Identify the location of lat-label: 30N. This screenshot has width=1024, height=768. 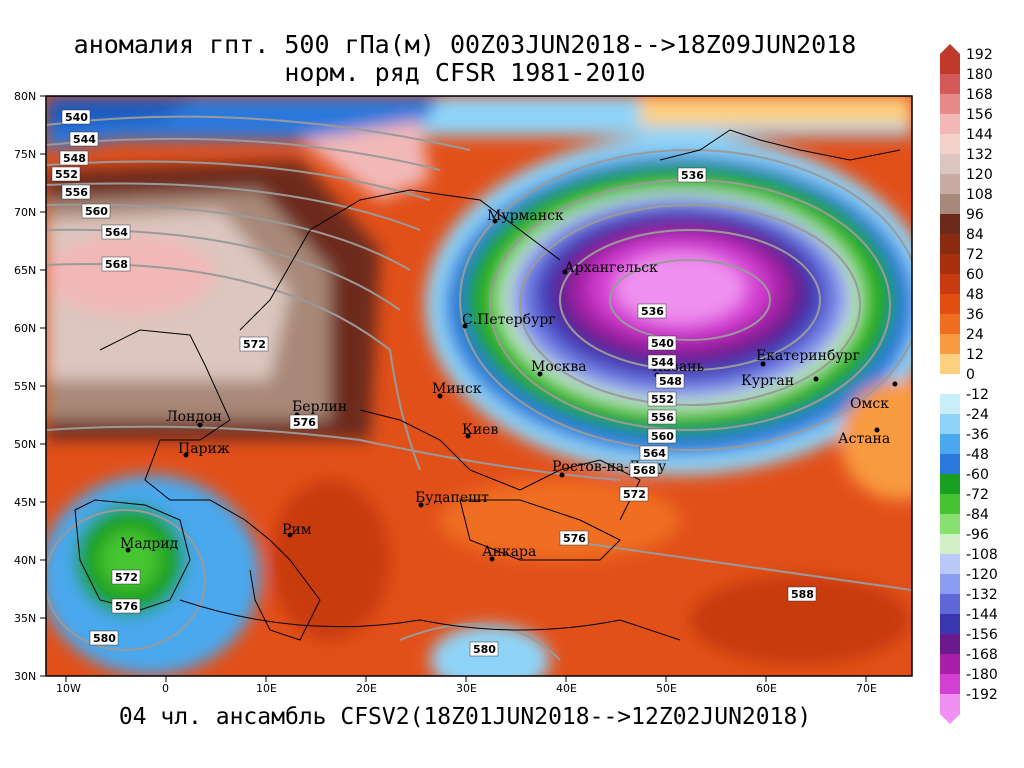
(25, 676).